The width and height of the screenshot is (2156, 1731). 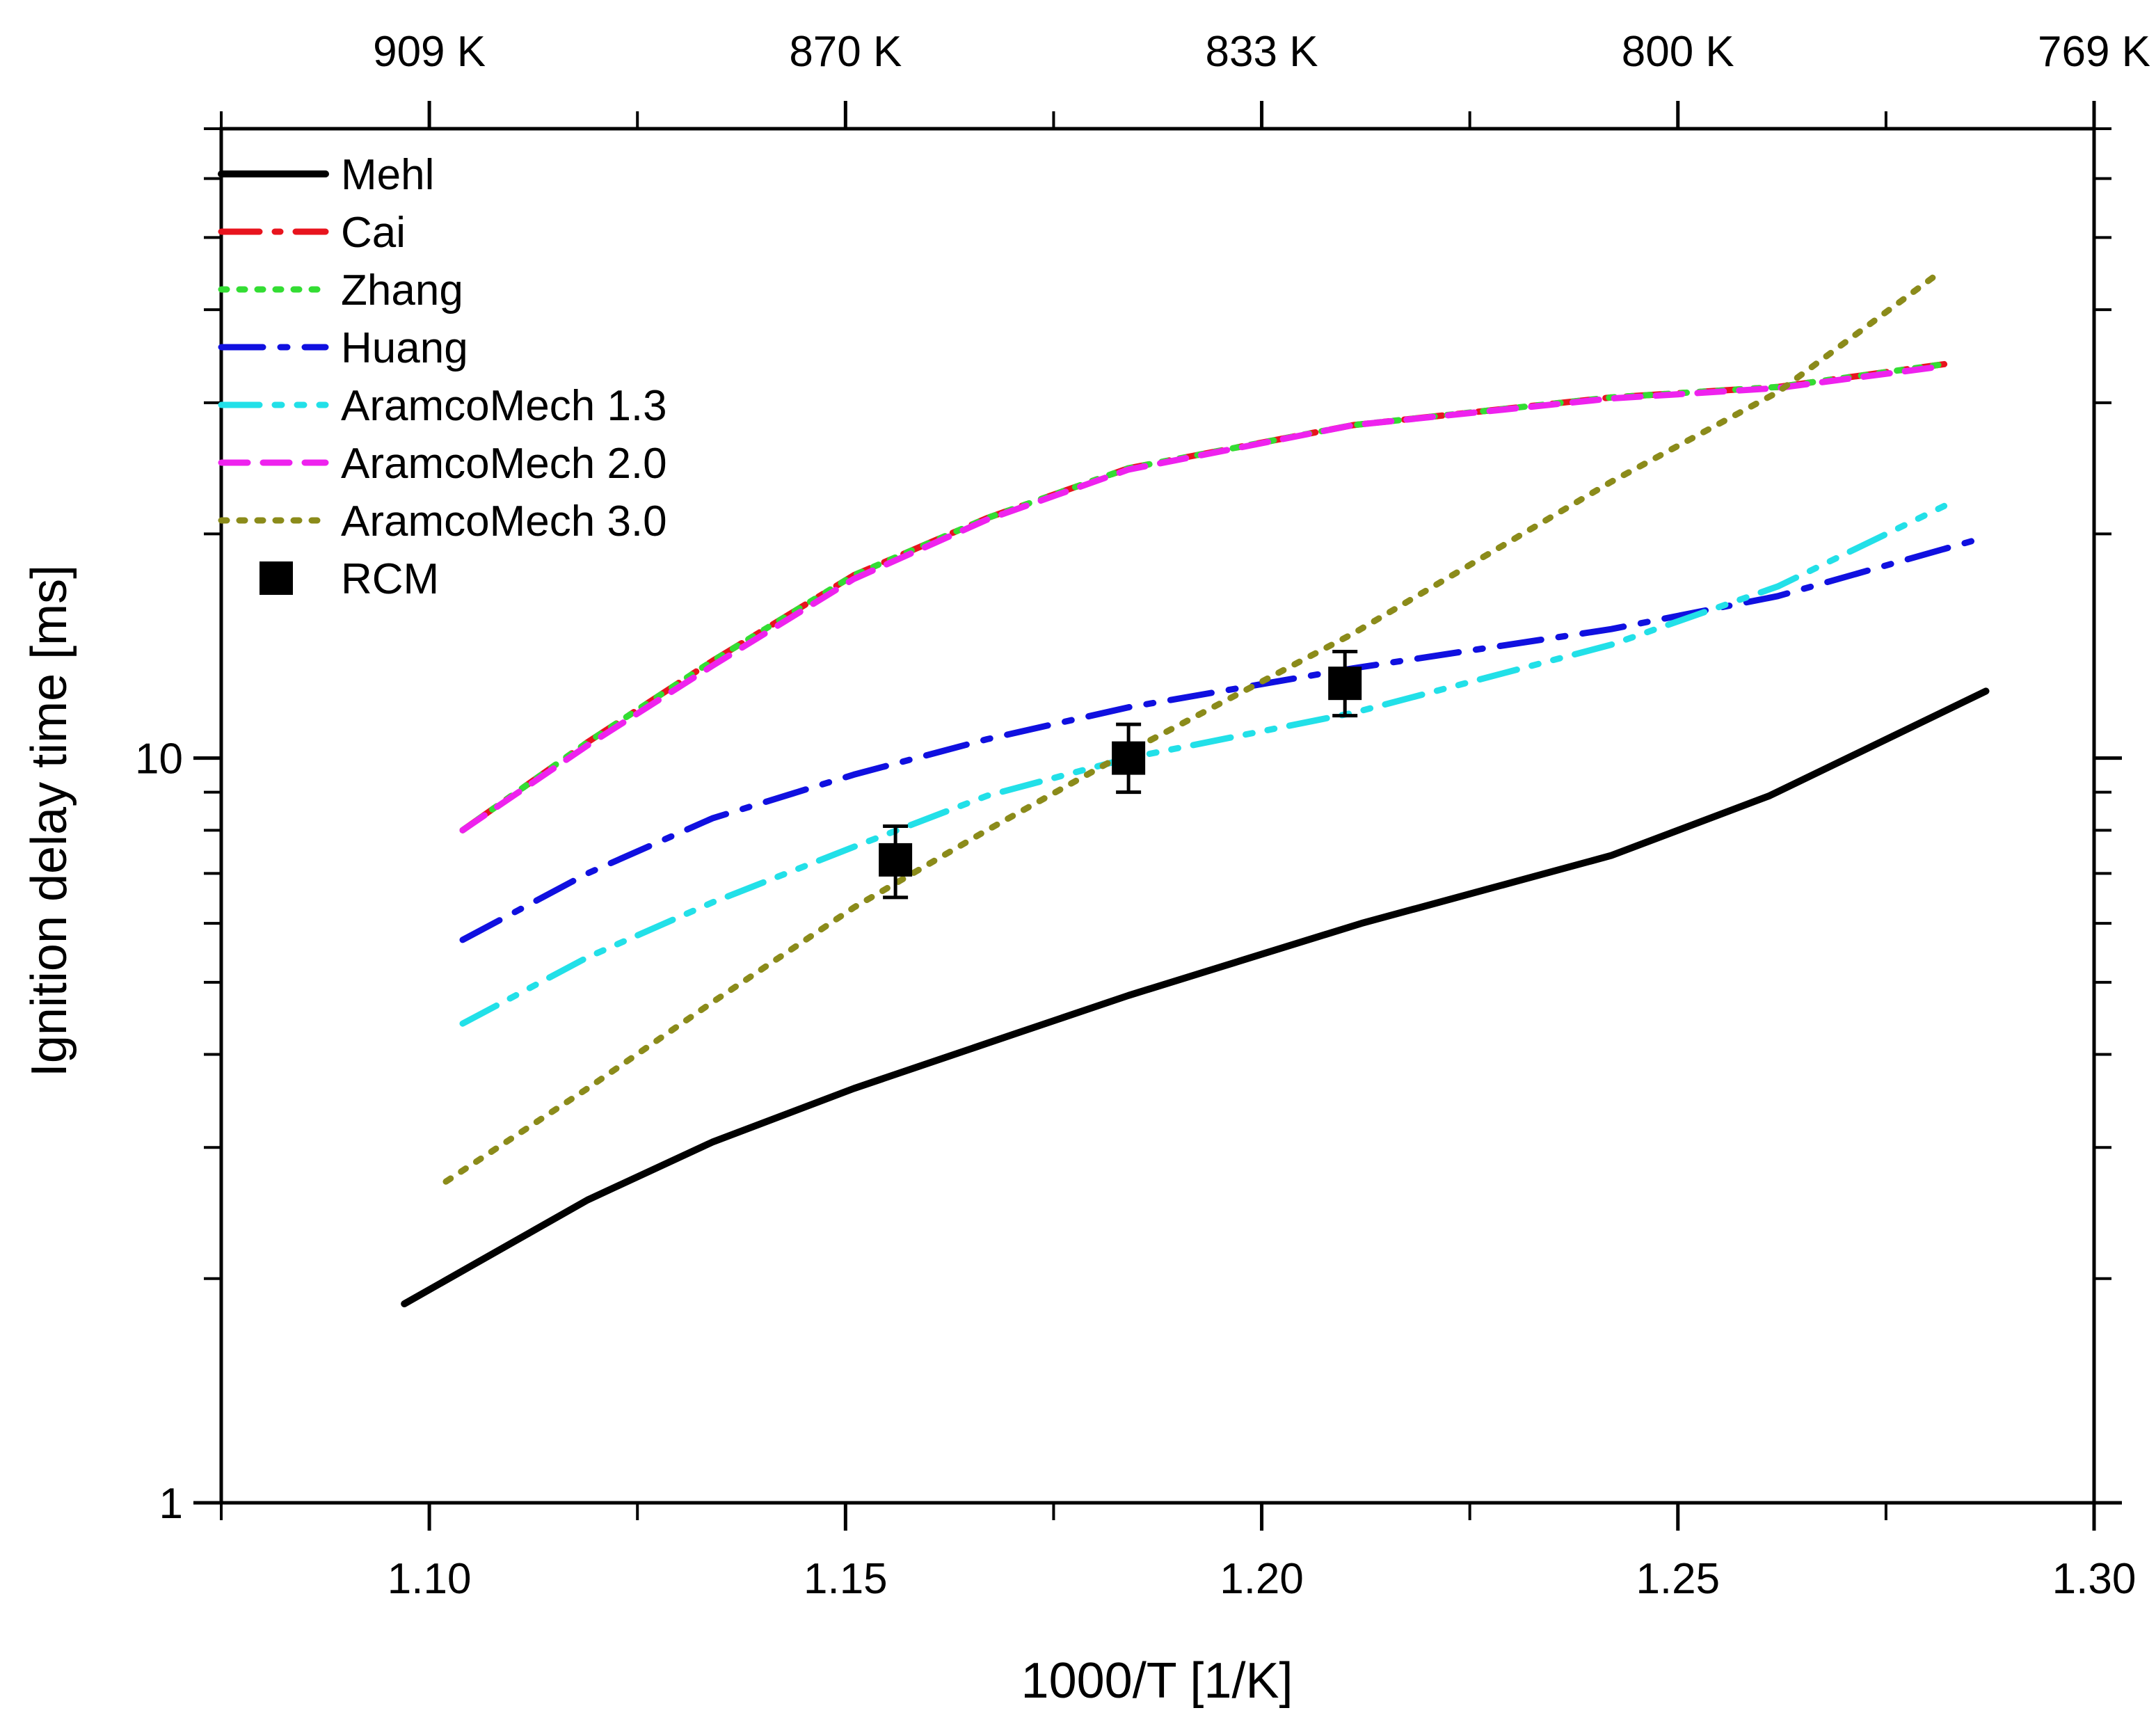 What do you see at coordinates (1262, 52) in the screenshot?
I see `top-tick-label: 833 K` at bounding box center [1262, 52].